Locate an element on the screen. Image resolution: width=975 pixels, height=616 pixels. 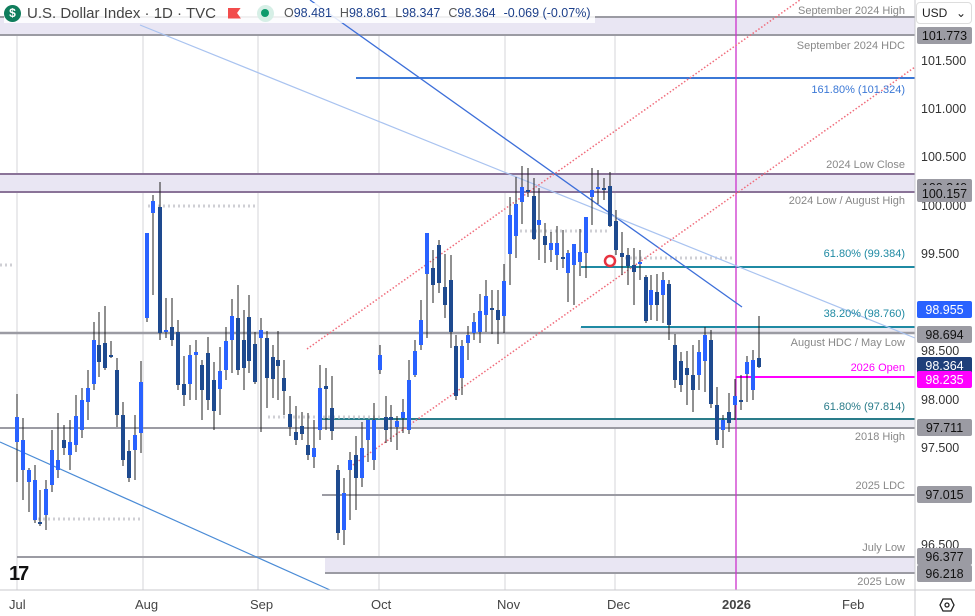
trendline-lower is located at coordinates (165, 516).